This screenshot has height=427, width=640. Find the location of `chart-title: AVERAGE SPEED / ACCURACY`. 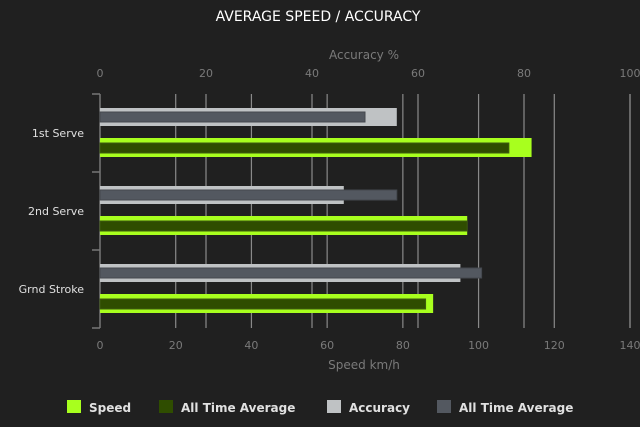

chart-title: AVERAGE SPEED / ACCURACY is located at coordinates (318, 17).